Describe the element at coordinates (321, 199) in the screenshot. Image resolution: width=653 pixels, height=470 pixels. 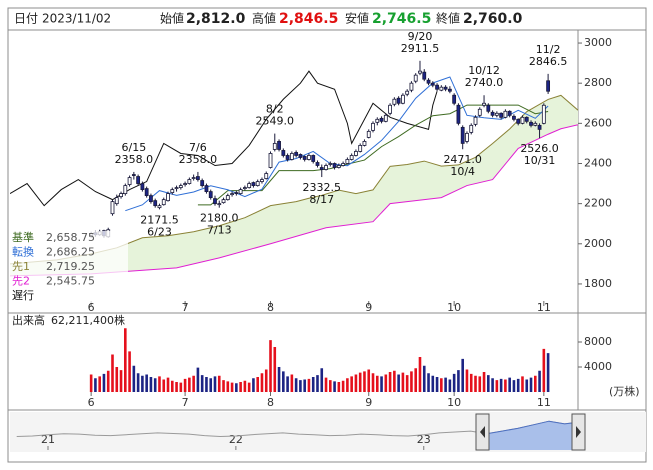
I see `annotation-date: 8/17` at that location.